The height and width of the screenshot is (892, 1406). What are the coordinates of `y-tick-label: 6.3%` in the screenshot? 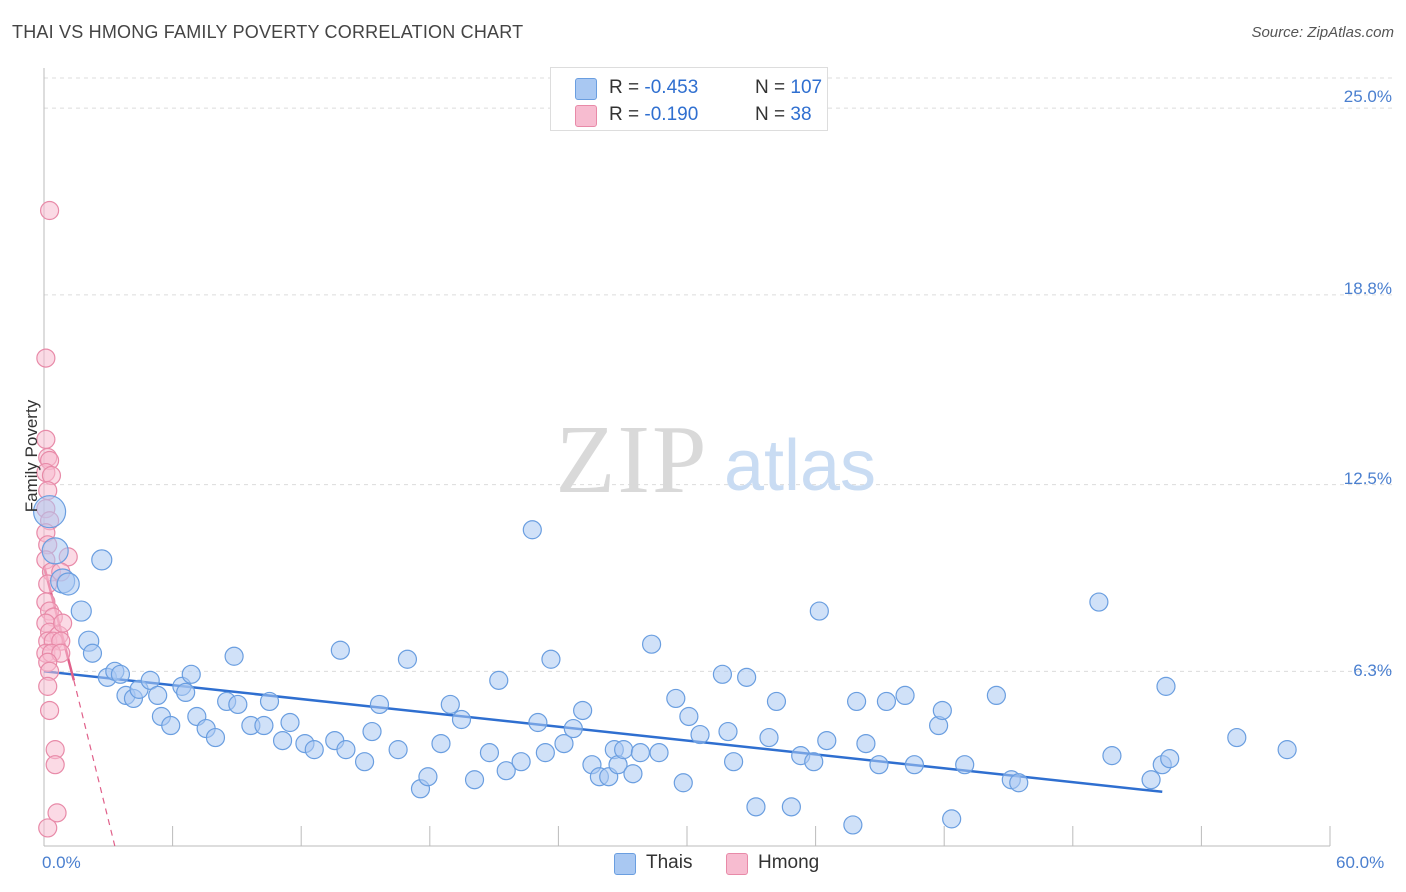 It's located at (1372, 670).